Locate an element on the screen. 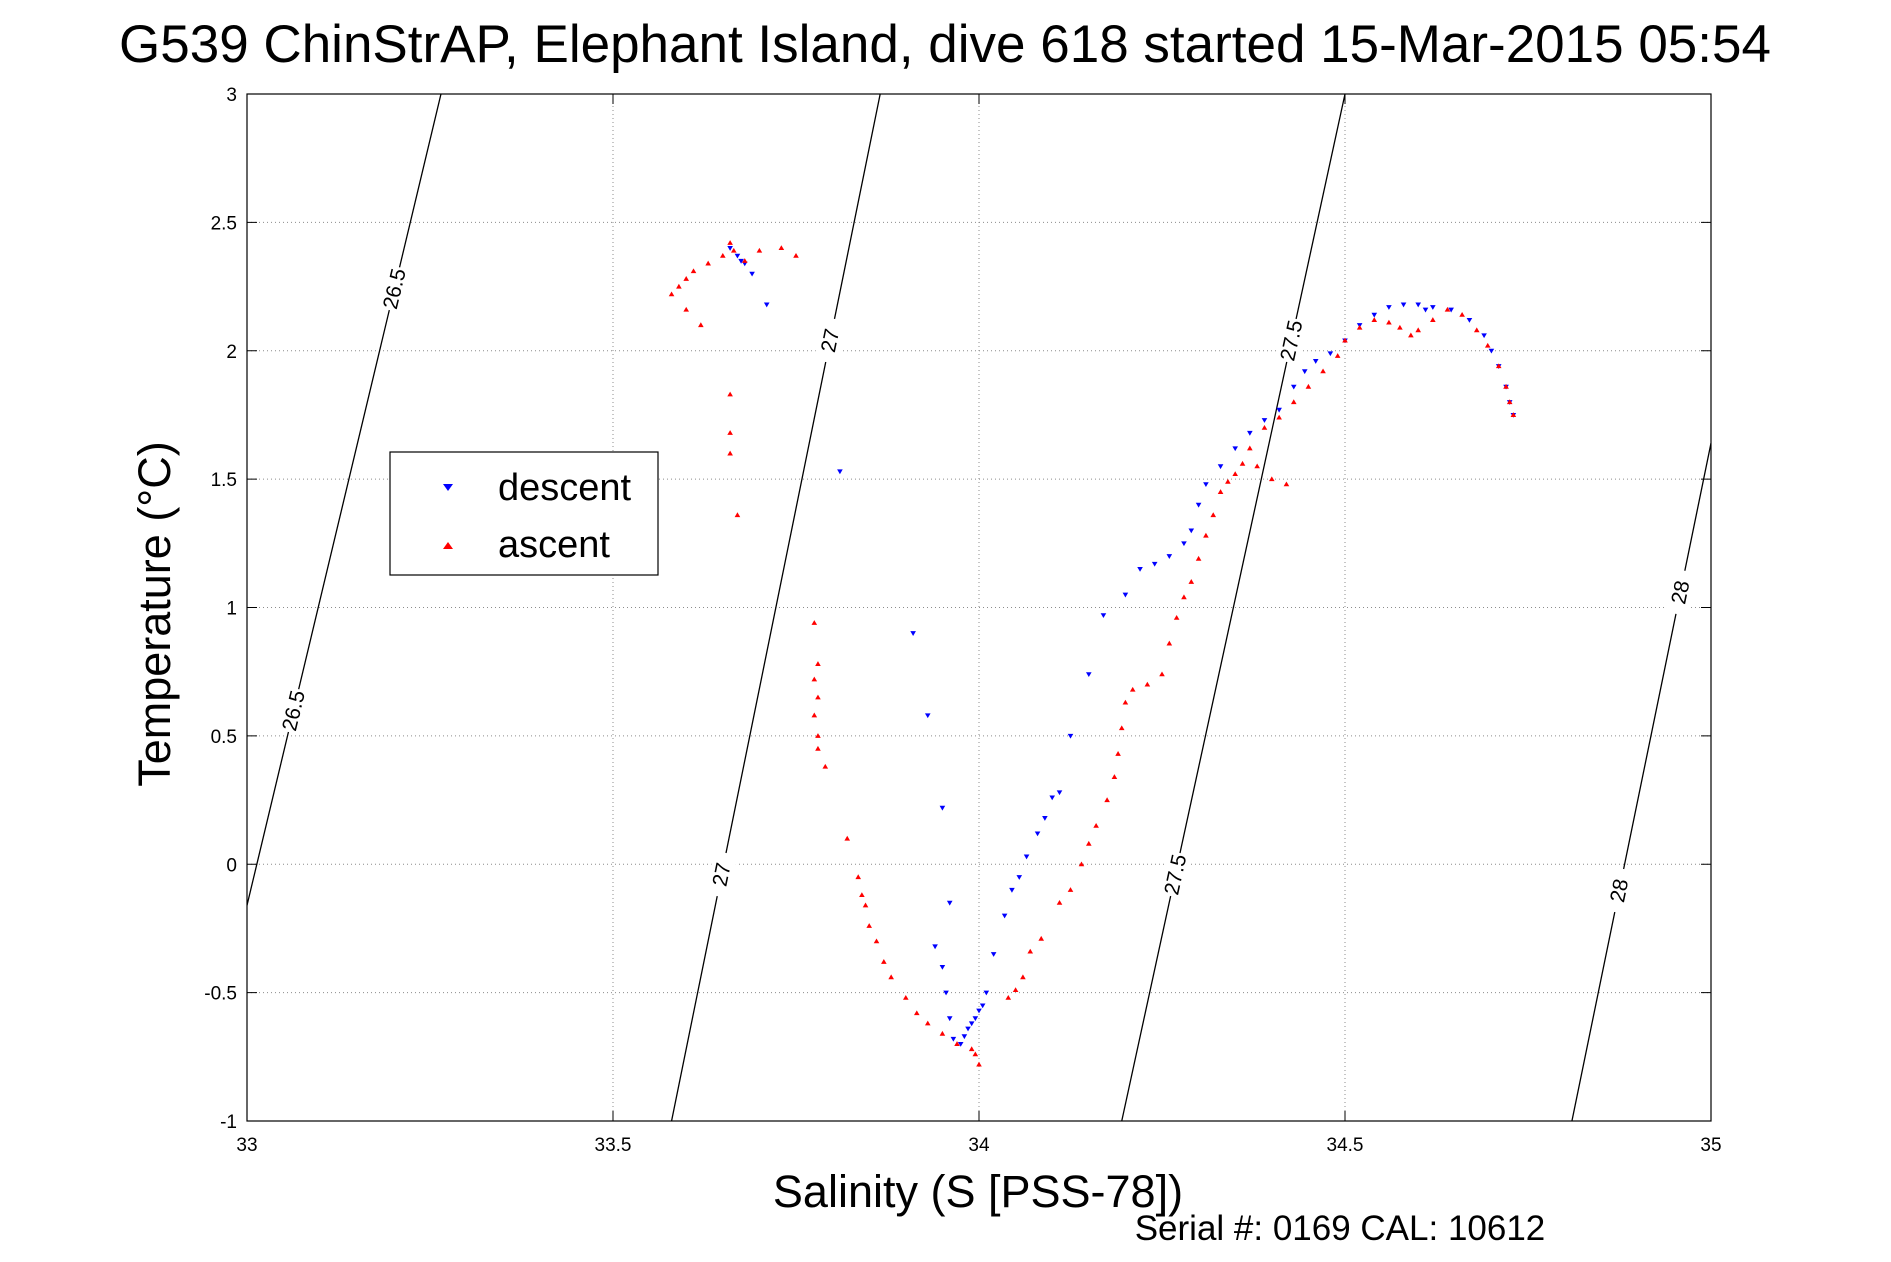 The image size is (1891, 1262). y-tick-label: 0 is located at coordinates (231, 865).